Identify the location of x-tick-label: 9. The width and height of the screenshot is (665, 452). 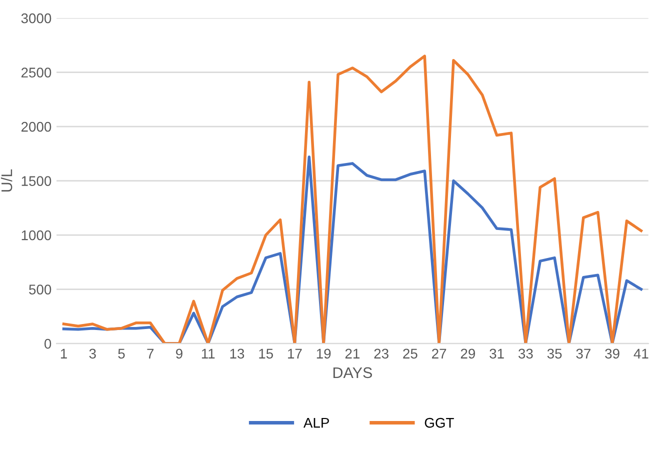
(179, 353).